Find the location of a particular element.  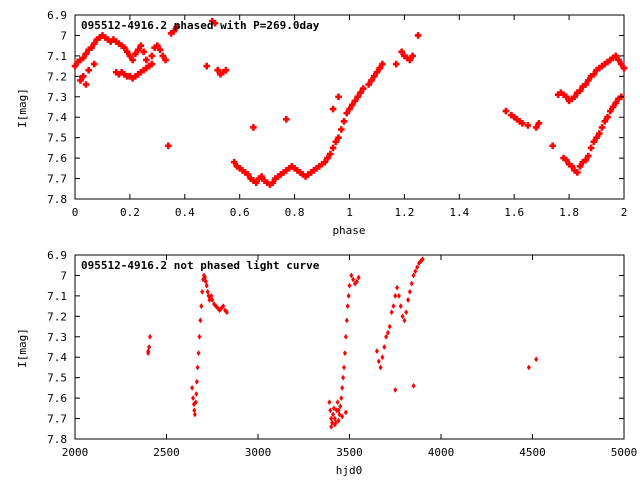

unphased-x-tick-label: 4000 is located at coordinates (441, 452).